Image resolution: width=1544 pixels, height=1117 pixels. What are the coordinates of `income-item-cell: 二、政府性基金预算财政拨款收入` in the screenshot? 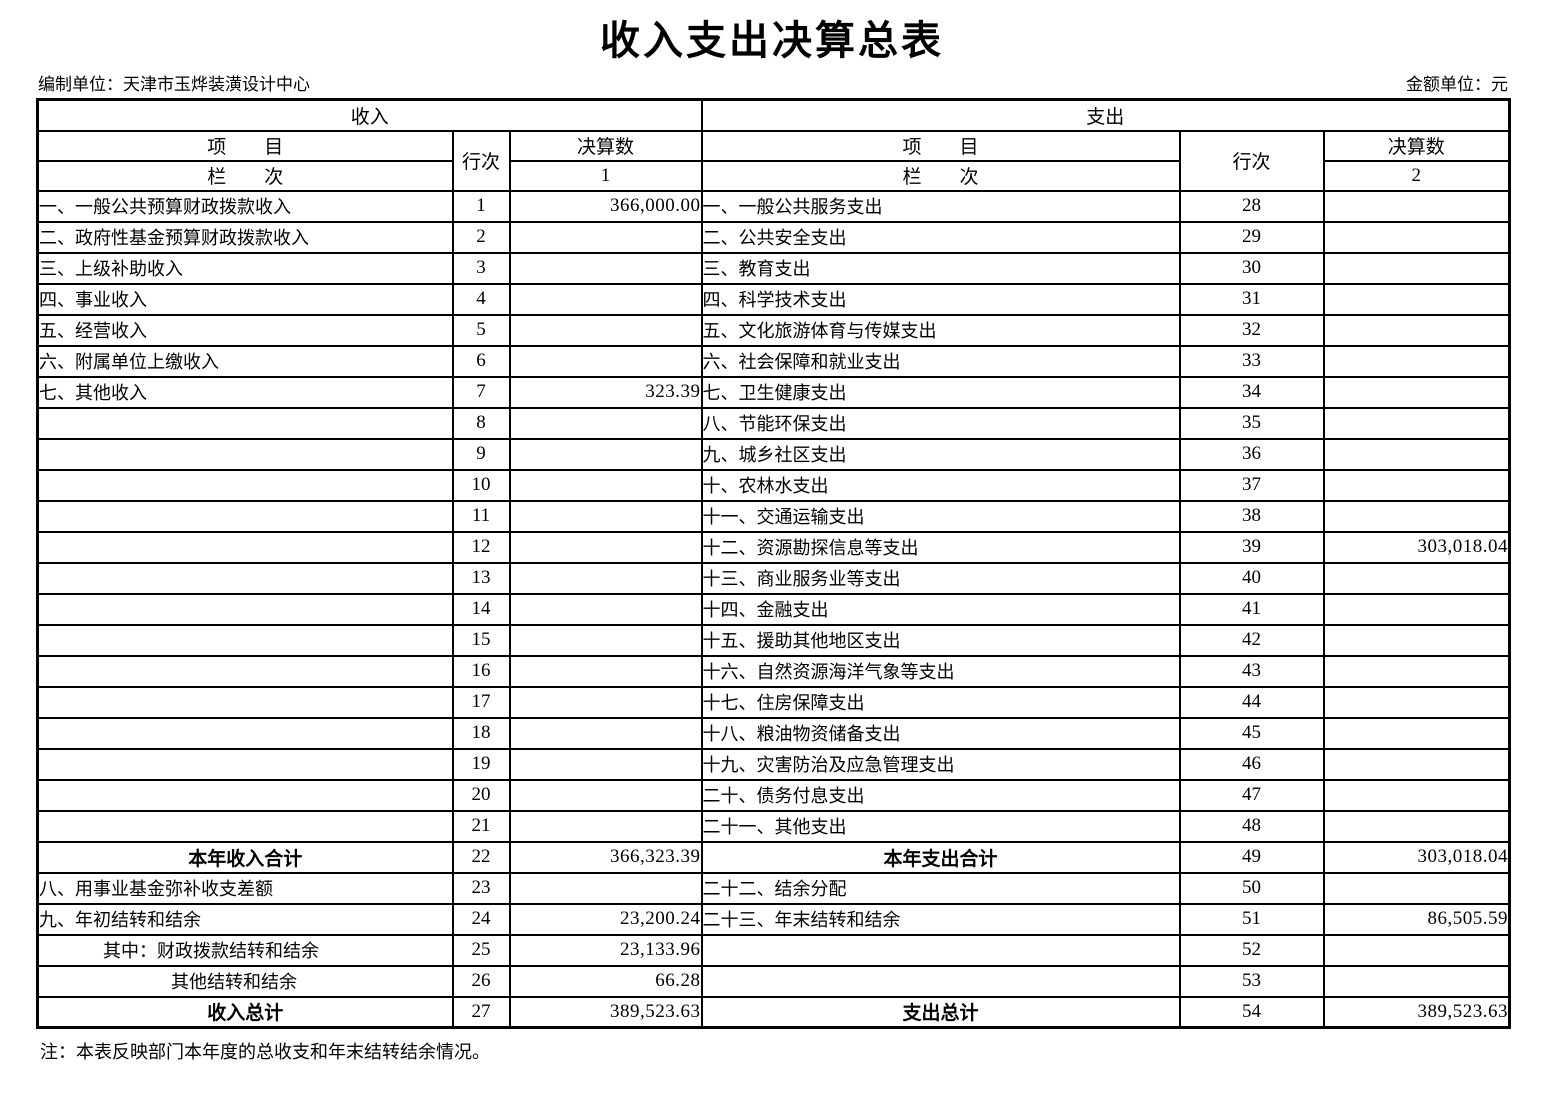 It's located at (245, 237).